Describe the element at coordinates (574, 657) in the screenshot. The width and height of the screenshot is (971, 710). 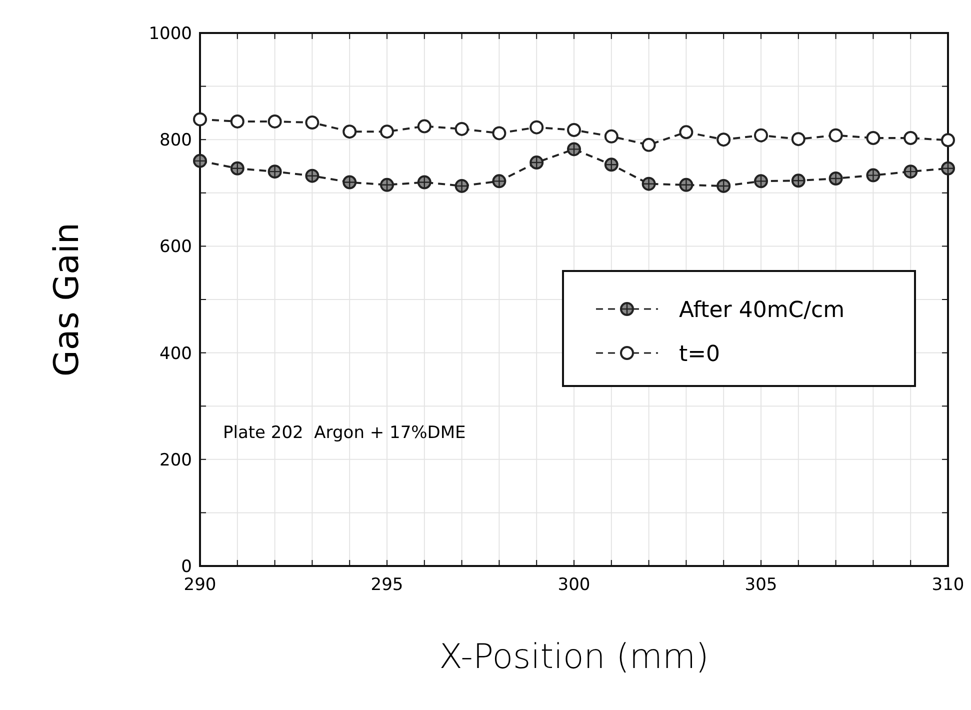
I see `x-axis-title: X-Position (mm)` at that location.